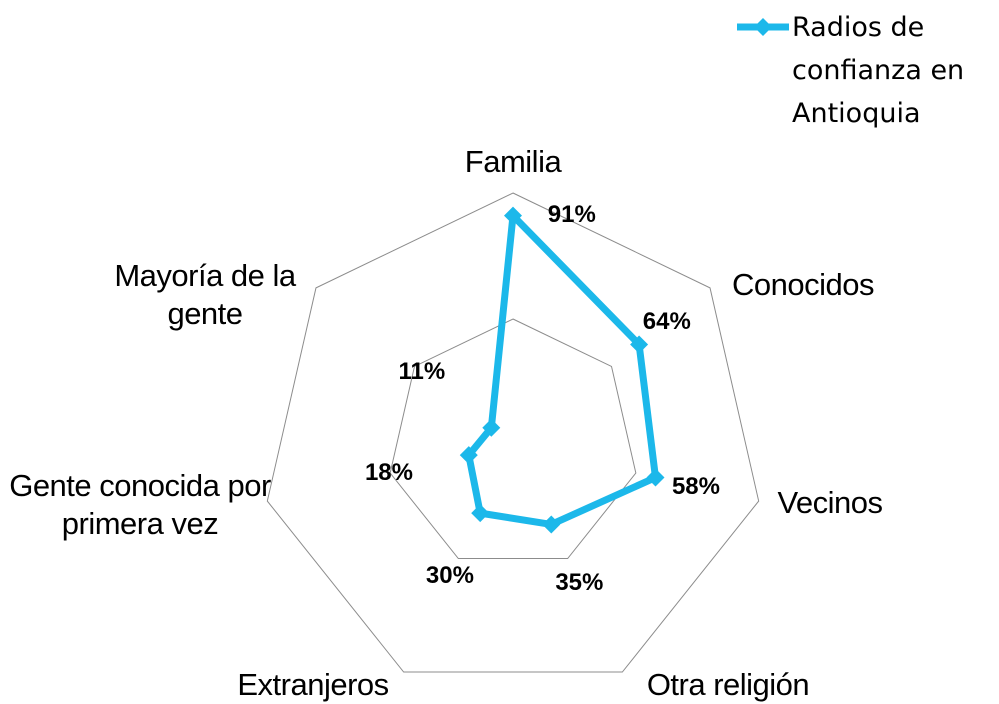  Describe the element at coordinates (803, 284) in the screenshot. I see `category-label: Conocidos` at that location.